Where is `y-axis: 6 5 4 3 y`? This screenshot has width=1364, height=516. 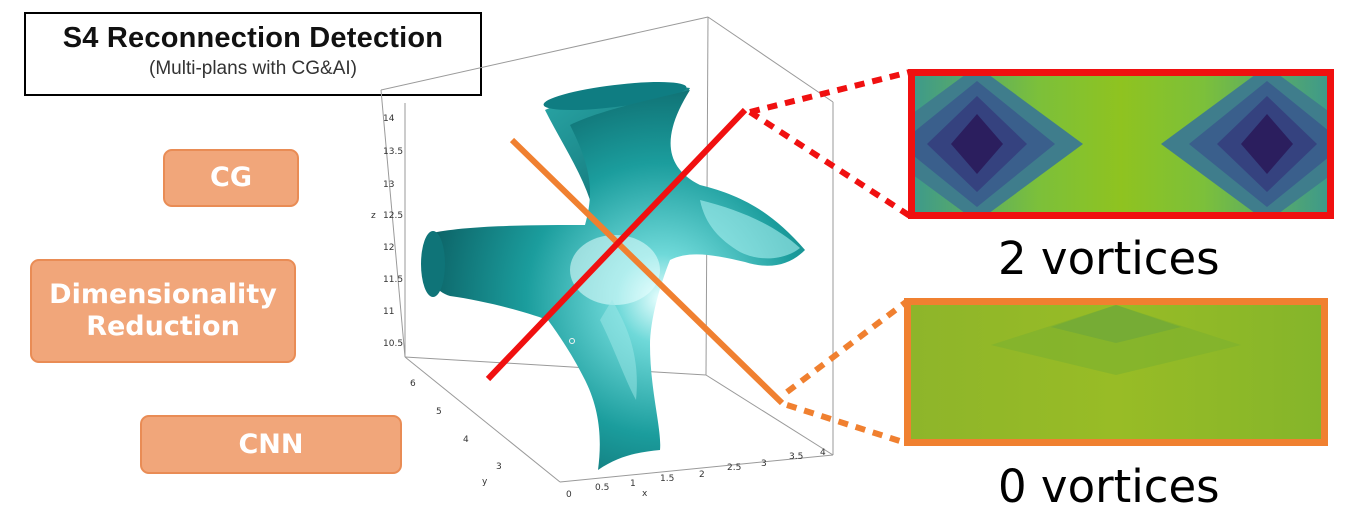 y-axis: 6 5 4 3 y is located at coordinates (456, 433).